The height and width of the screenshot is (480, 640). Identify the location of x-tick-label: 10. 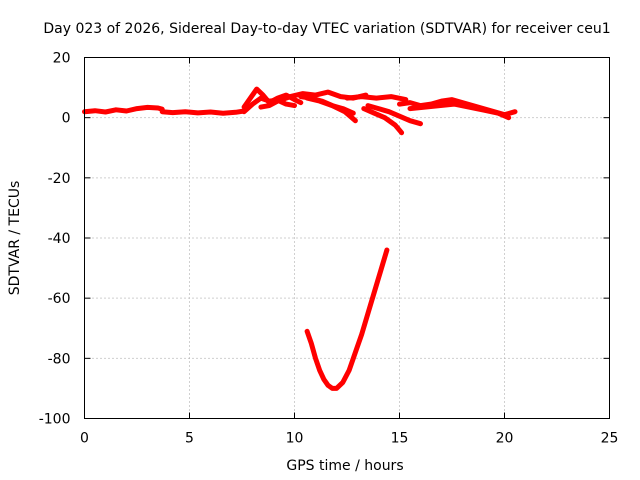
(295, 439).